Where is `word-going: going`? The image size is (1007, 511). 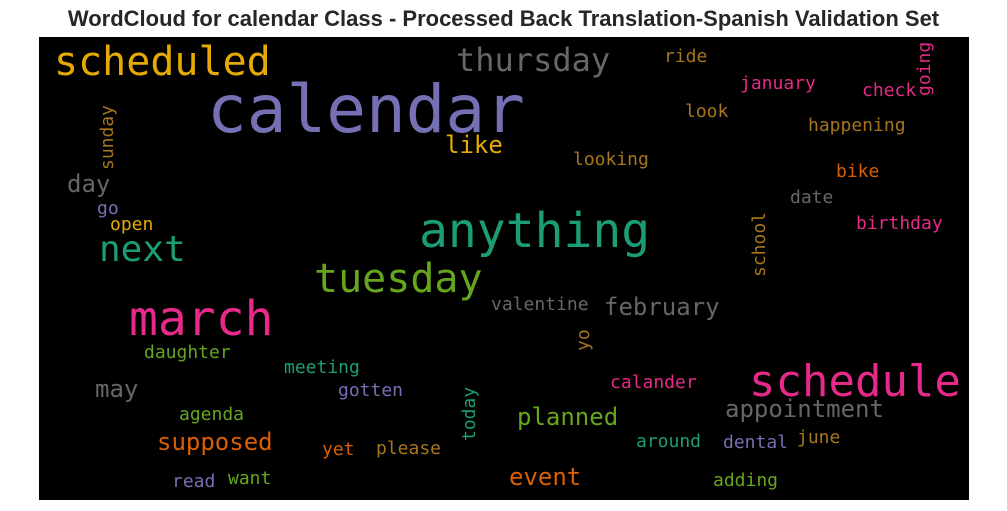 word-going: going is located at coordinates (924, 68).